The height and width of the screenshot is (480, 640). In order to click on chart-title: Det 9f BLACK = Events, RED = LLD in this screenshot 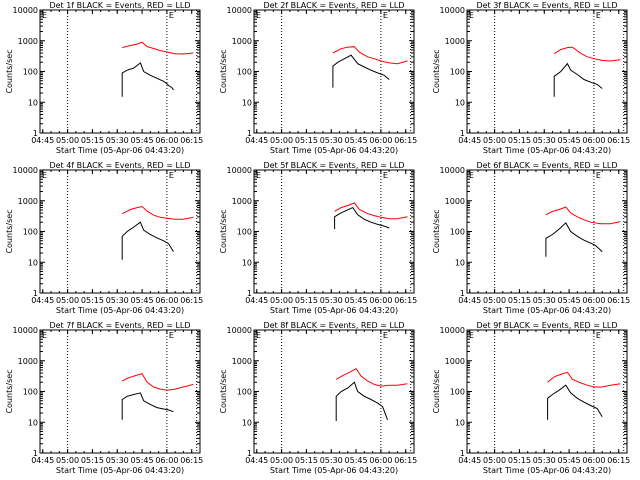, I will do `click(546, 325)`.